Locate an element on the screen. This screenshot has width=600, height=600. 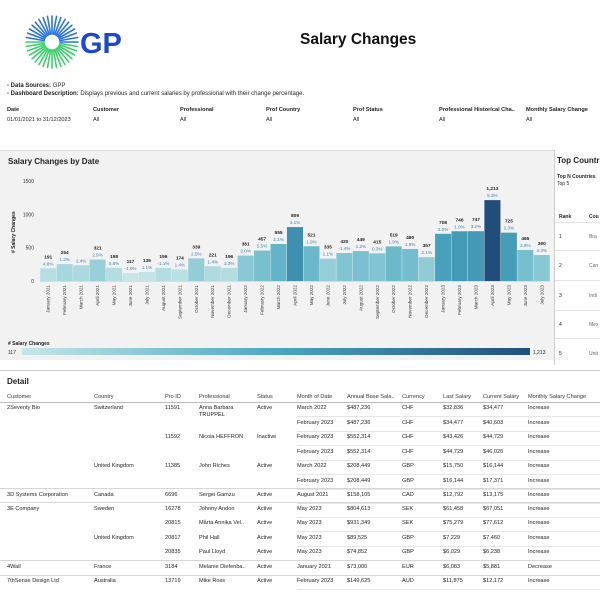
table-cell-pro-id: 11592 is located at coordinates (173, 437).